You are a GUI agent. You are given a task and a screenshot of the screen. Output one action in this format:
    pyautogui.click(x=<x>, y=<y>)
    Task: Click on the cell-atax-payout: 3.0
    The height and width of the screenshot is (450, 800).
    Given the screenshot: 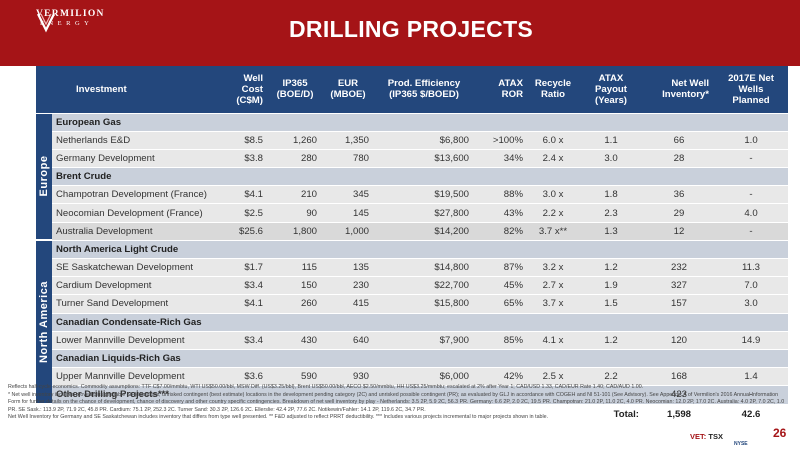 What is the action you would take?
    pyautogui.click(x=611, y=159)
    